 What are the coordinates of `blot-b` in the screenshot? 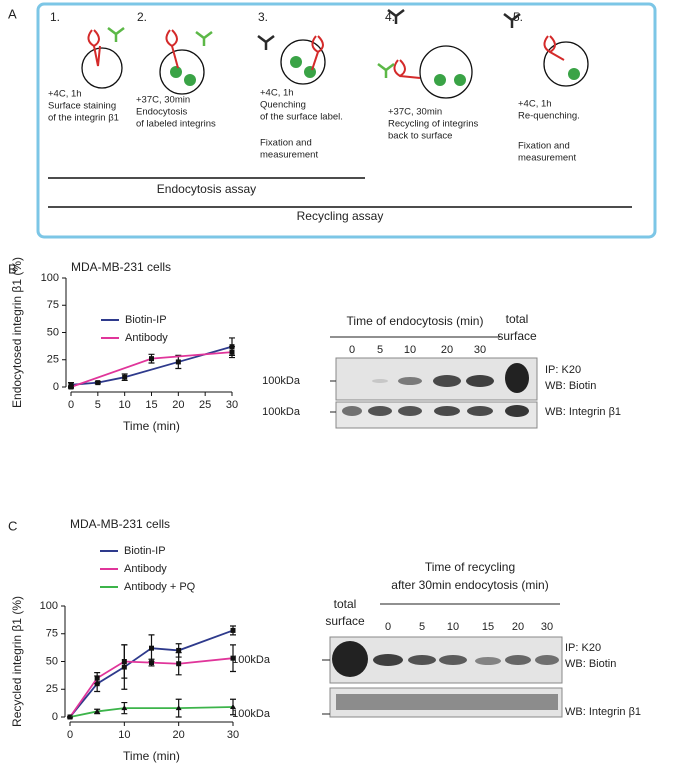 It's located at (434, 382).